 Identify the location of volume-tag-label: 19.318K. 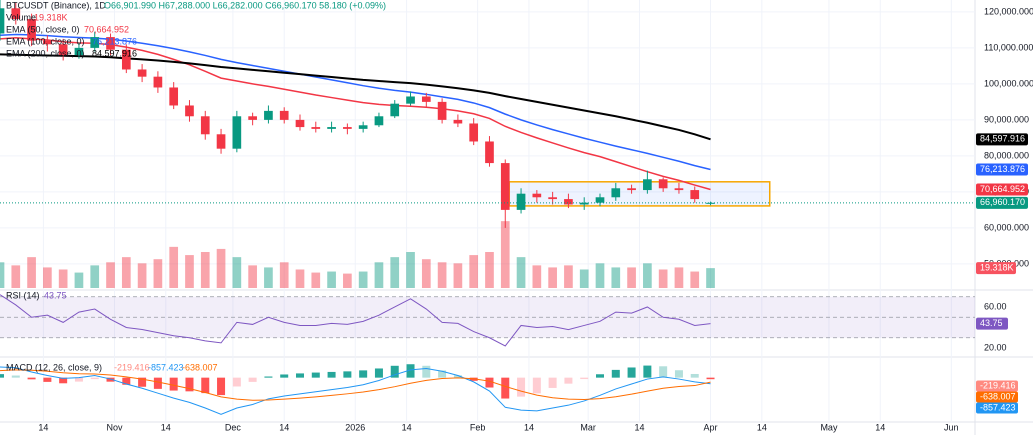
(997, 268).